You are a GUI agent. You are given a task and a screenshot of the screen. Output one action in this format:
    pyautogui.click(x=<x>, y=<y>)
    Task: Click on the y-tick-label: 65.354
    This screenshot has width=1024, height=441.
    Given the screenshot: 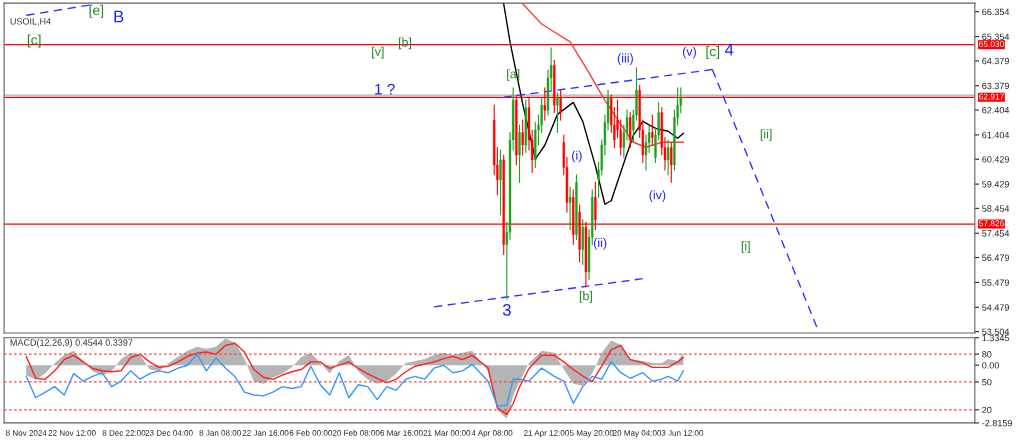 What is the action you would take?
    pyautogui.click(x=996, y=36)
    